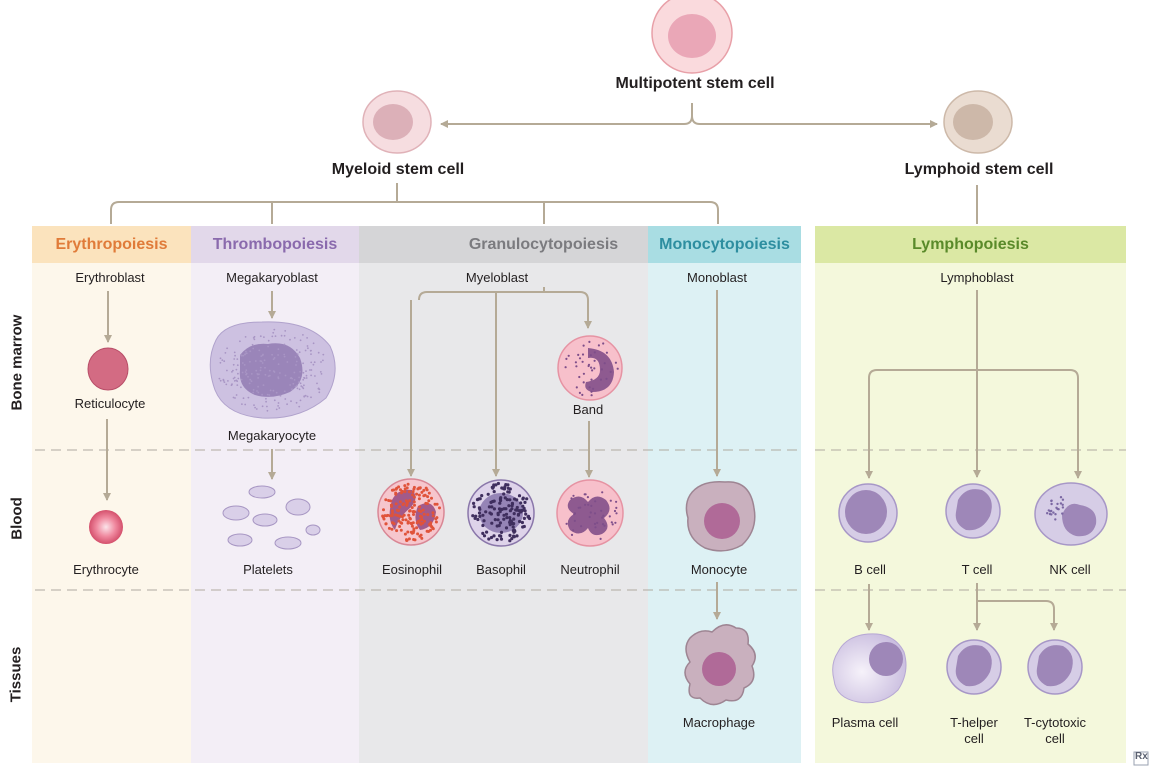 Image resolution: width=1155 pixels, height=767 pixels. I want to click on lymphopoiesis-header: Lymphopoiesis, so click(970, 244).